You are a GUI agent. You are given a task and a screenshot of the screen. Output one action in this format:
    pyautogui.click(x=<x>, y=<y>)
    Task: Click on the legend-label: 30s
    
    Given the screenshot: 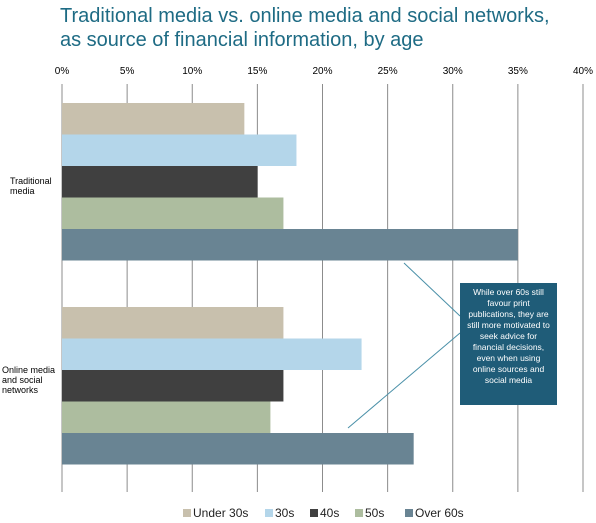 What is the action you would take?
    pyautogui.click(x=284, y=513)
    